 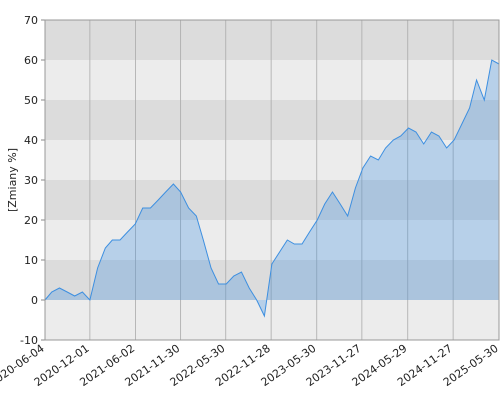 I want to click on y-tick-label: 50, so click(x=31, y=100).